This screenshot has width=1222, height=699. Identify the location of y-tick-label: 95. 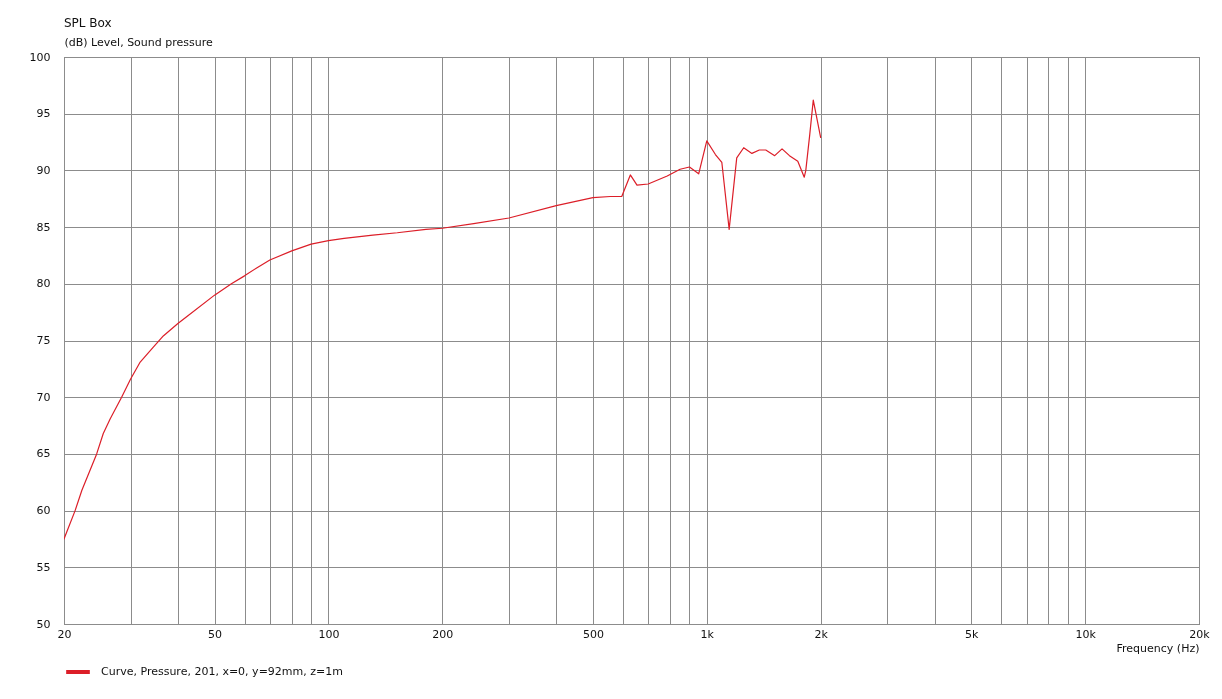
(43, 114).